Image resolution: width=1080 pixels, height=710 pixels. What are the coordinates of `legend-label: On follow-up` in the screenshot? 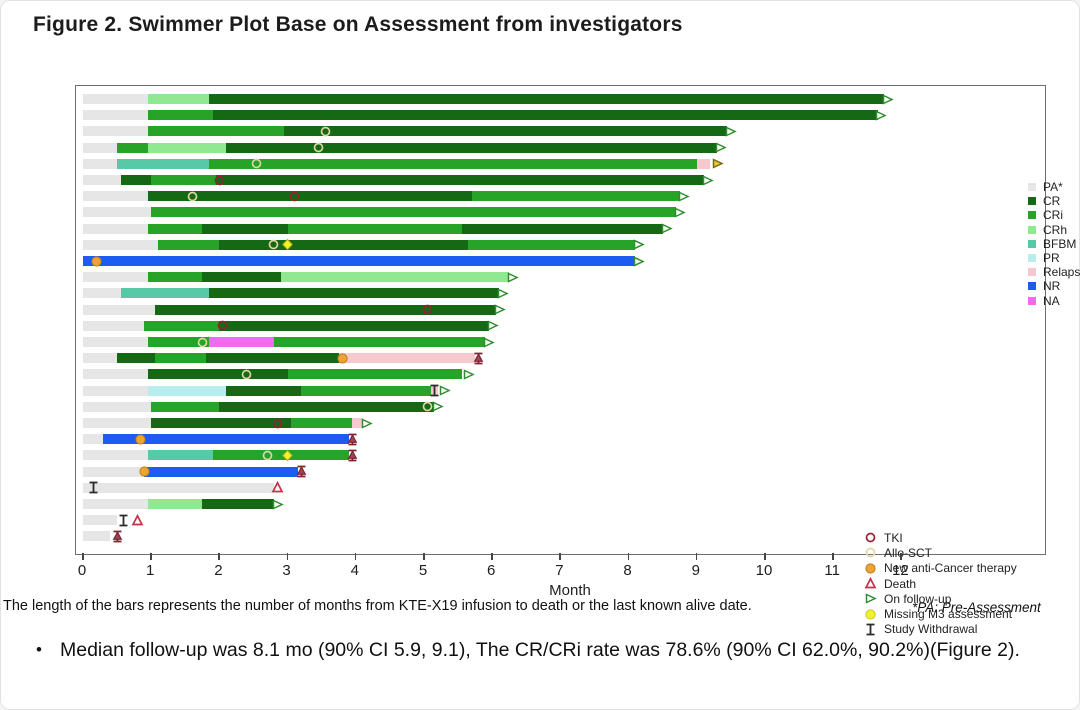 It's located at (918, 598).